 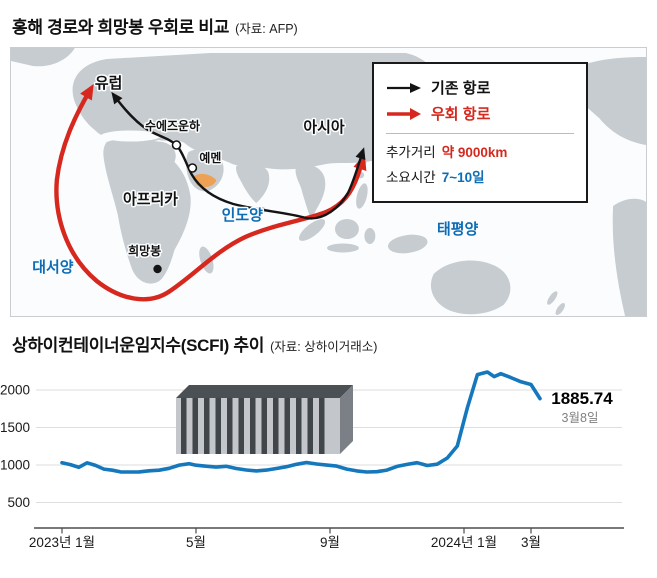 I want to click on container-front-face, so click(x=258, y=426).